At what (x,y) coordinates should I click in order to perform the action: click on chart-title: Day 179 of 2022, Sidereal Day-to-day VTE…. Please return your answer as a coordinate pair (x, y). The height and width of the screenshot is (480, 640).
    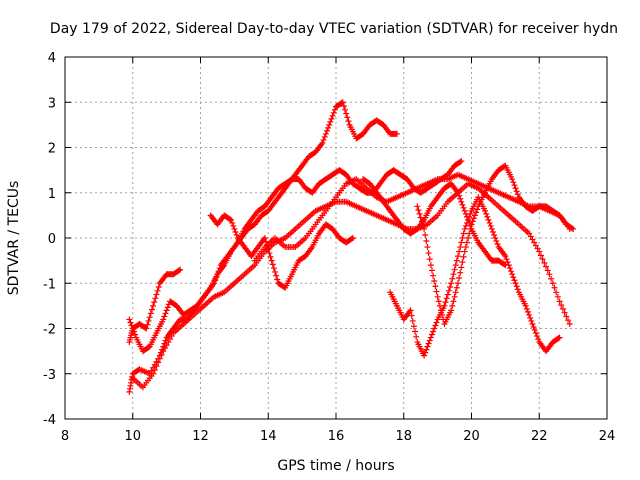
    Looking at the image, I should click on (334, 29).